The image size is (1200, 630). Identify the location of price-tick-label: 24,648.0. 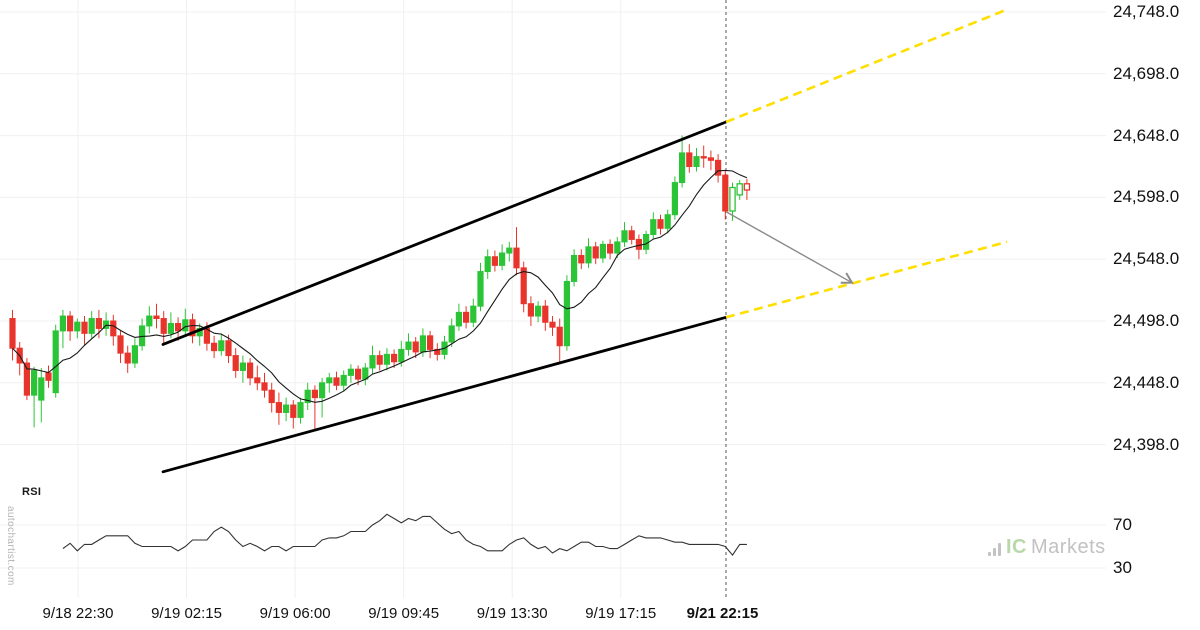
(1146, 135).